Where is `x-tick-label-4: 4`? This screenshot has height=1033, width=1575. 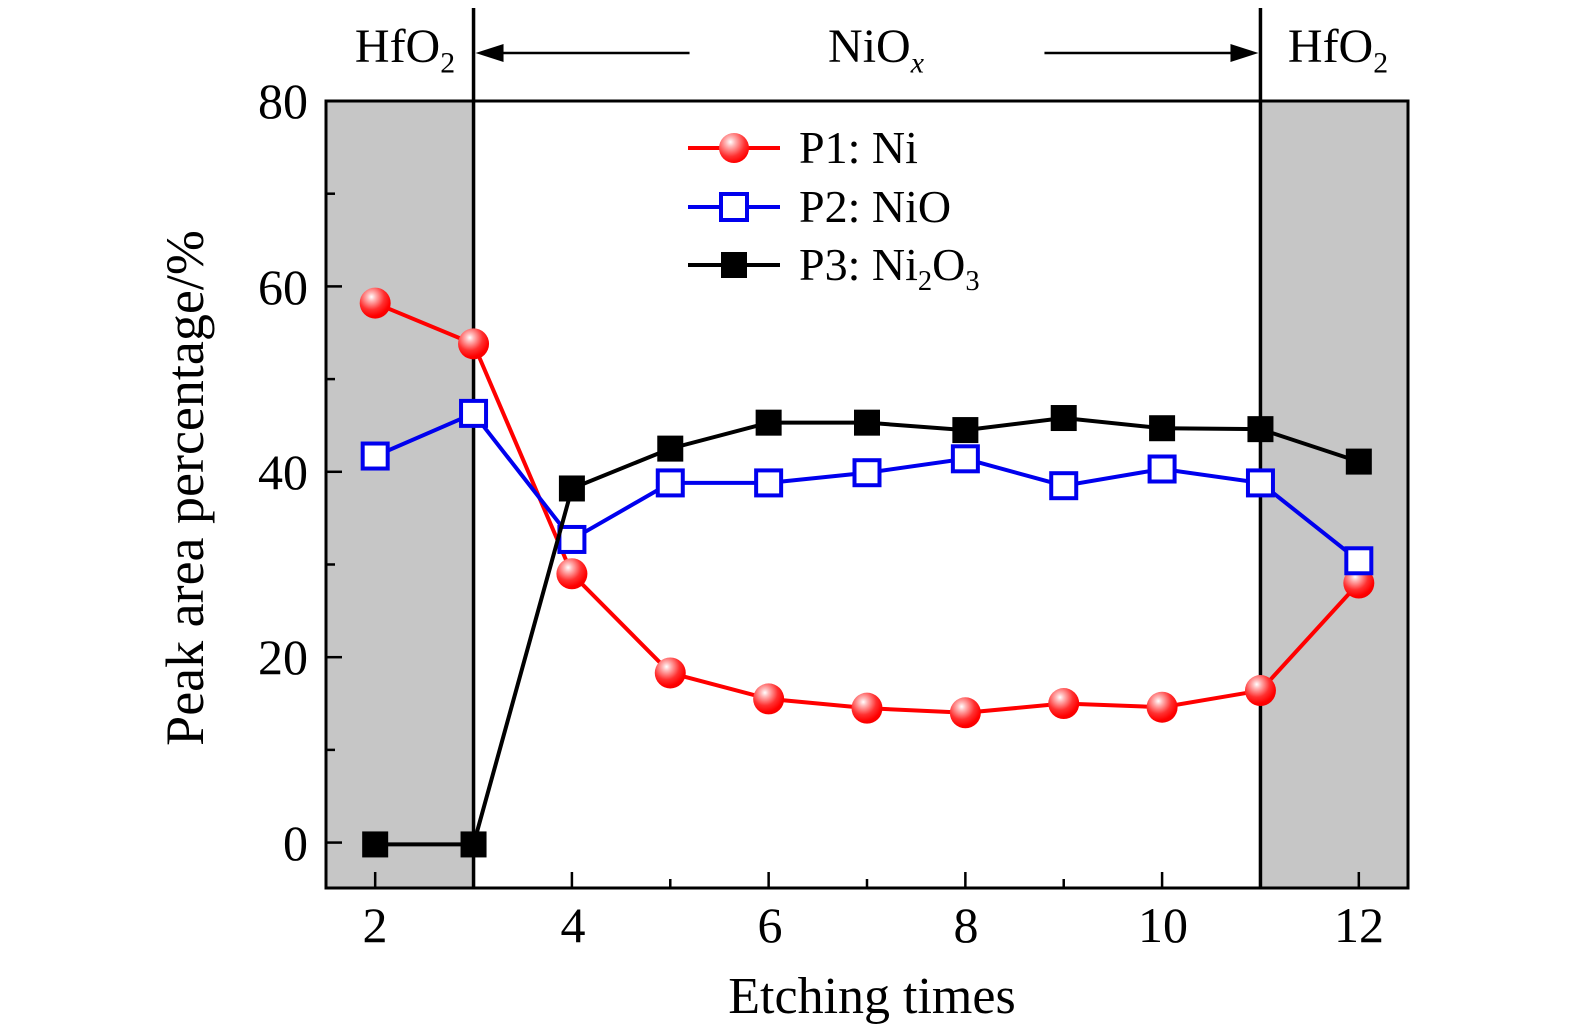
x-tick-label-4: 4 is located at coordinates (573, 925).